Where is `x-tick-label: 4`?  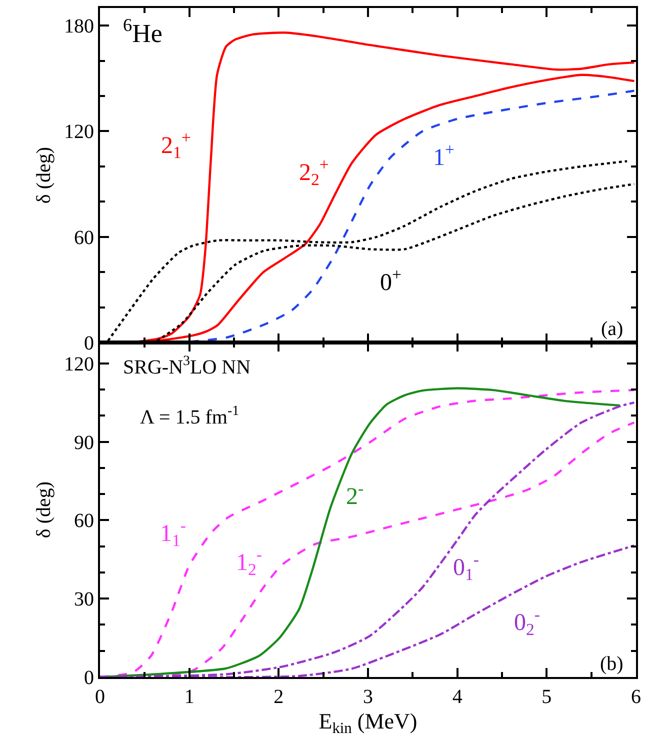 x-tick-label: 4 is located at coordinates (457, 697).